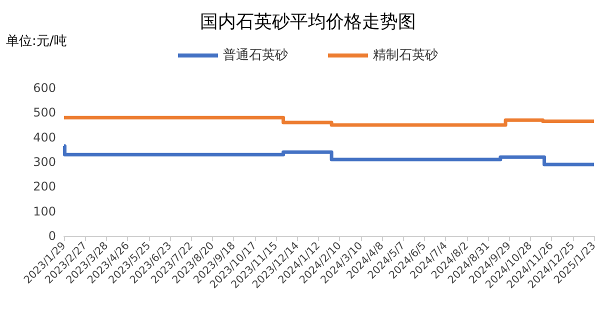  What do you see at coordinates (44, 88) in the screenshot?
I see `y-tick-label: 600` at bounding box center [44, 88].